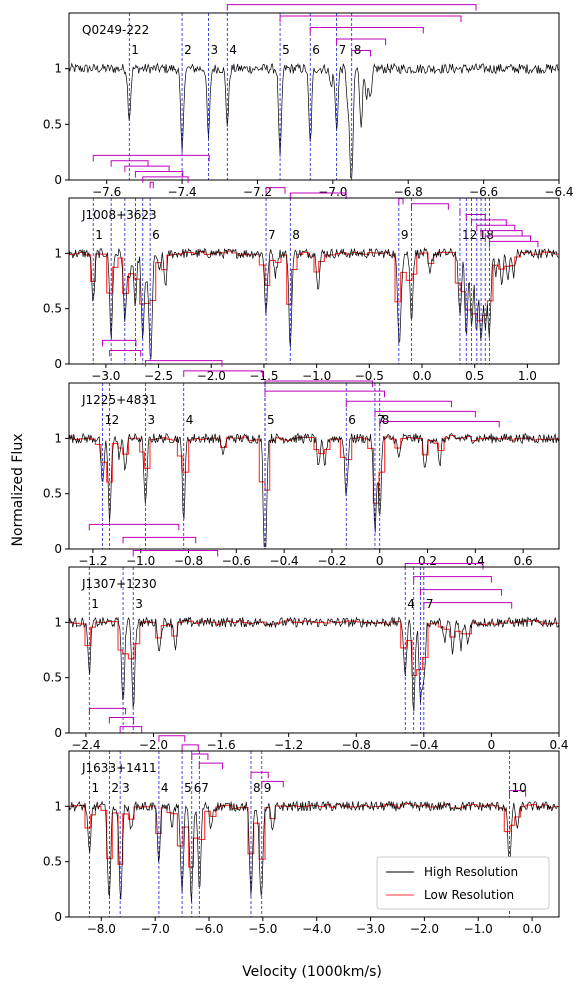 The image size is (581, 997). What do you see at coordinates (119, 215) in the screenshot?
I see `panel-title: J1008+3623` at bounding box center [119, 215].